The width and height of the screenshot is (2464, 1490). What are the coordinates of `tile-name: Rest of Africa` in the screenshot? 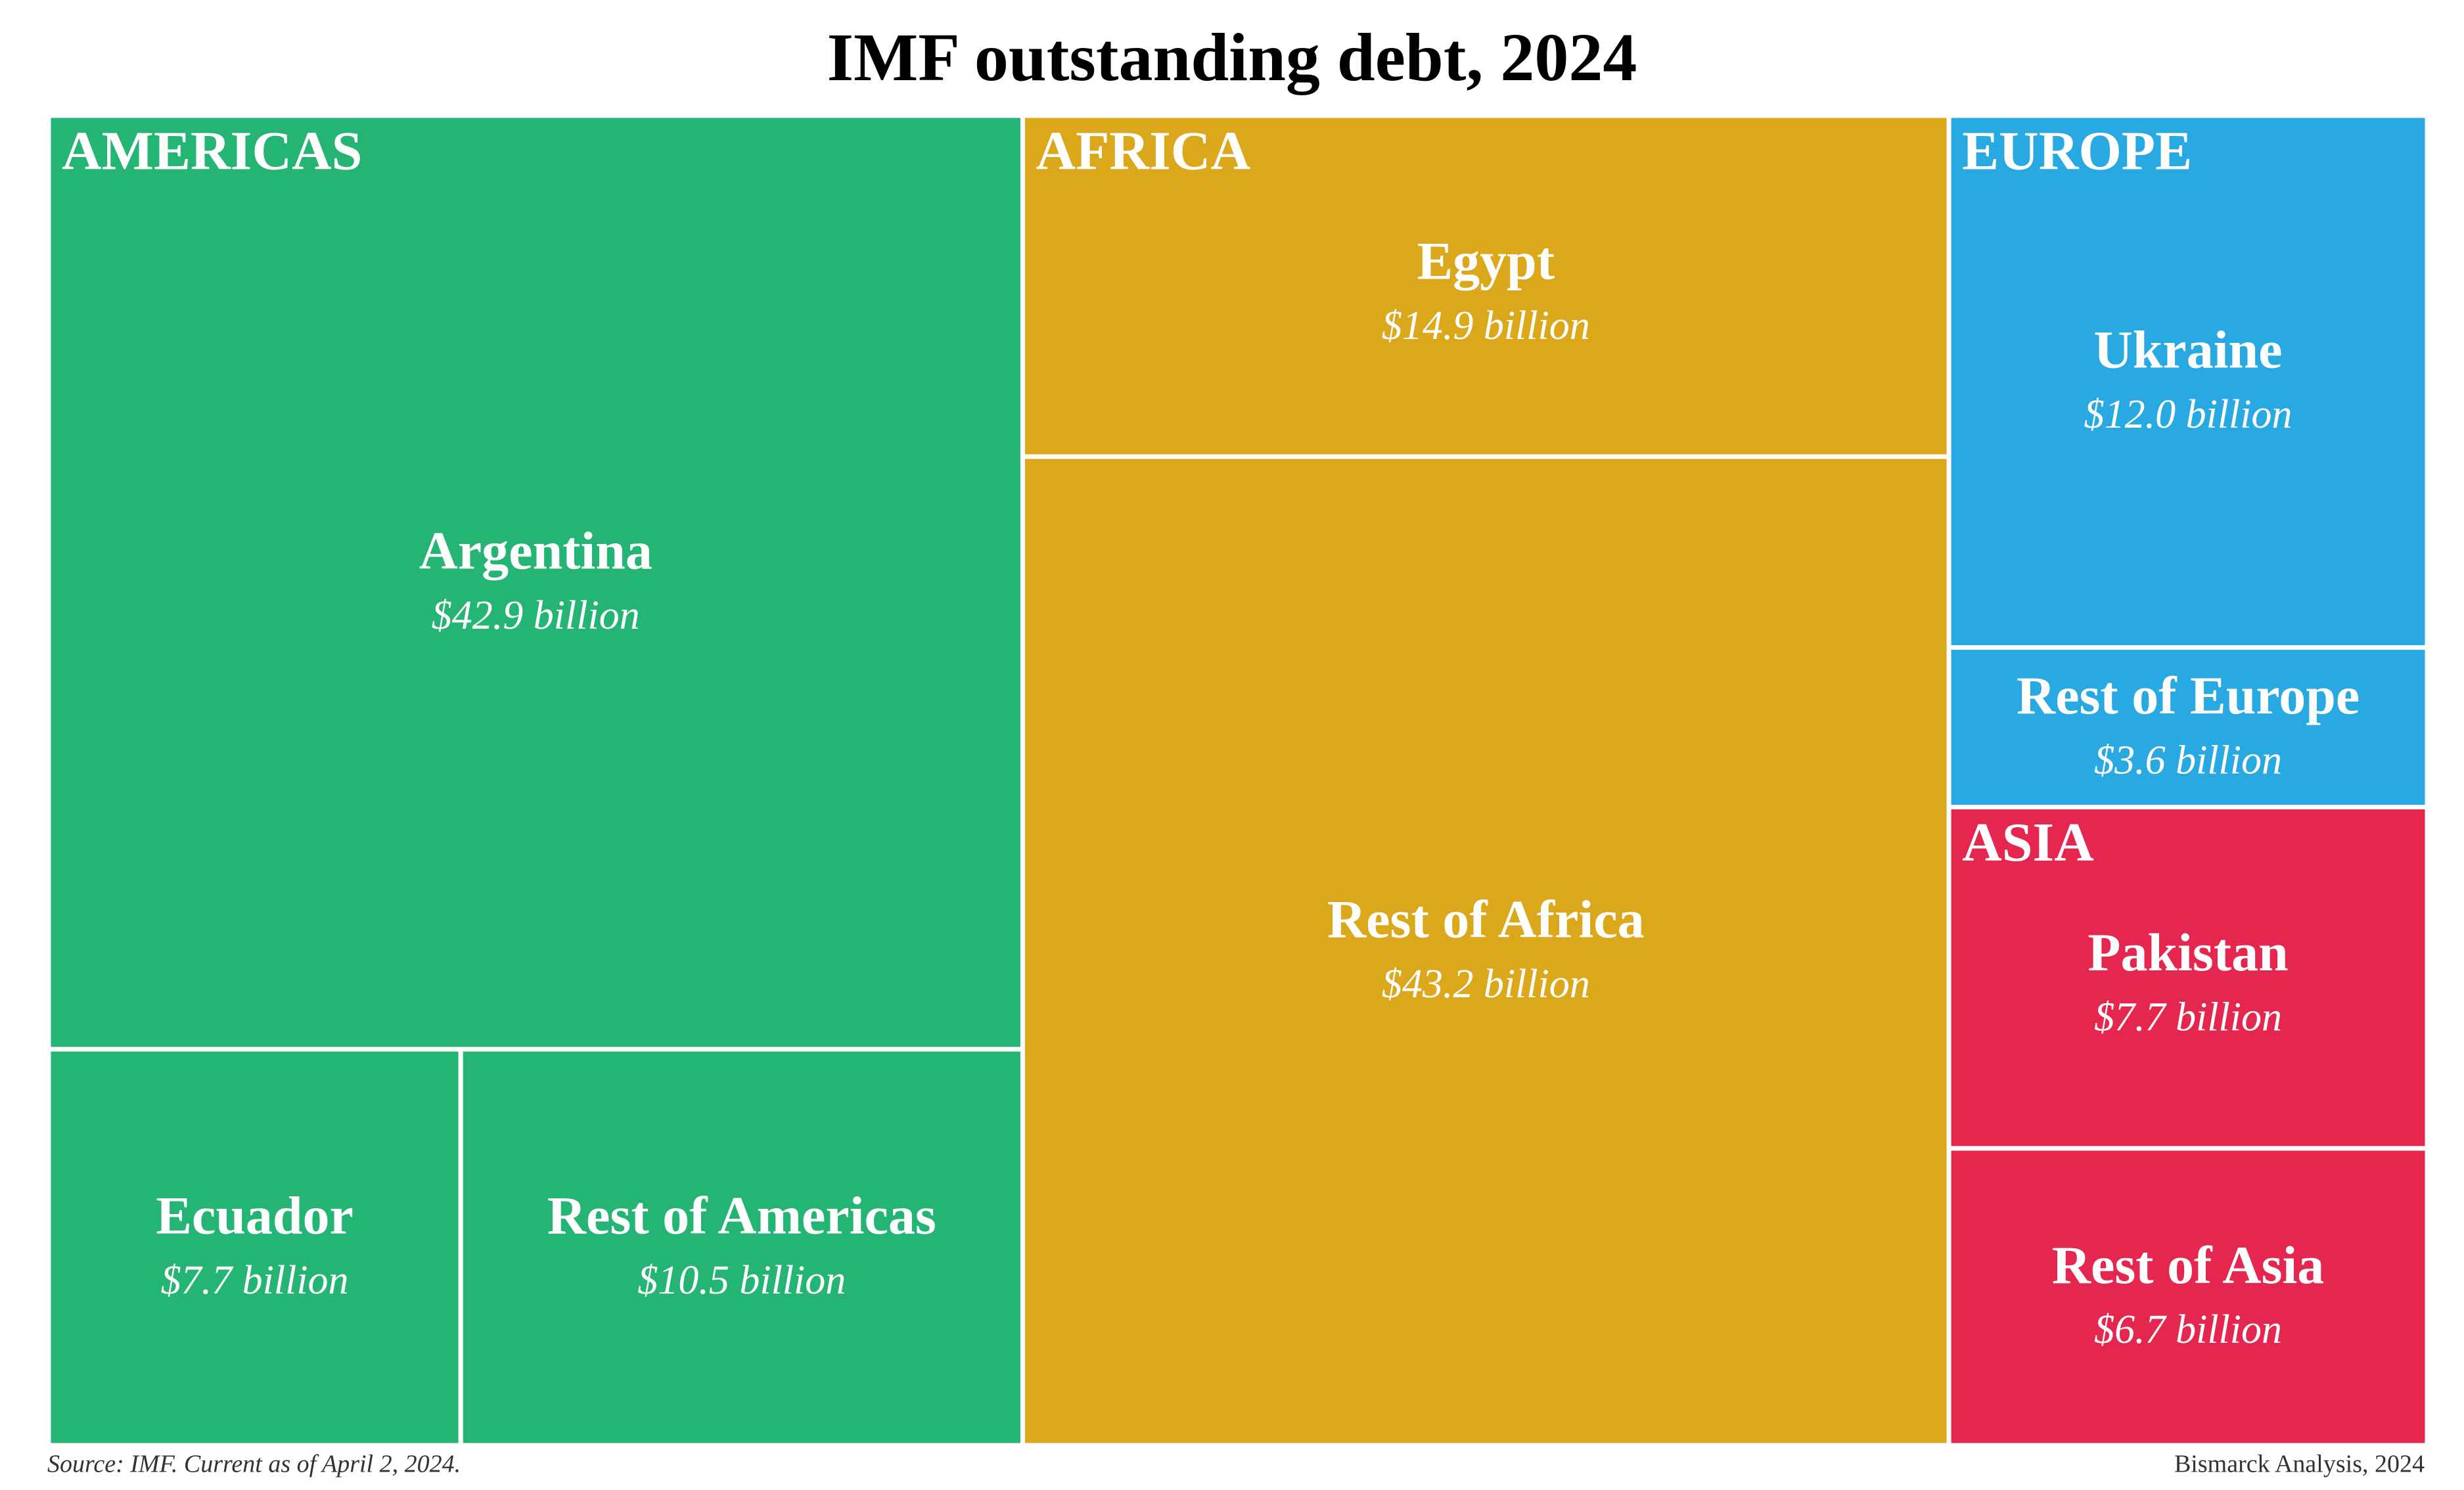 It's located at (1486, 919).